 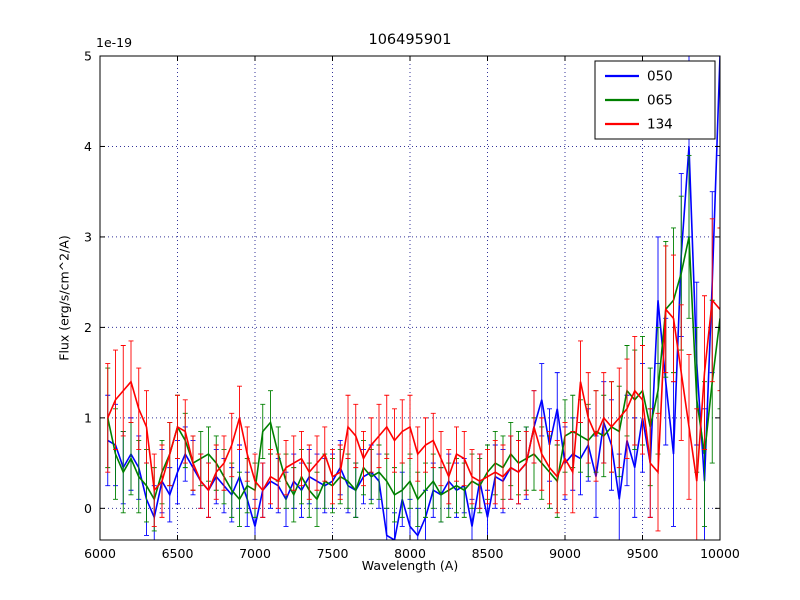 What do you see at coordinates (643, 553) in the screenshot?
I see `x-tick-label: 9500` at bounding box center [643, 553].